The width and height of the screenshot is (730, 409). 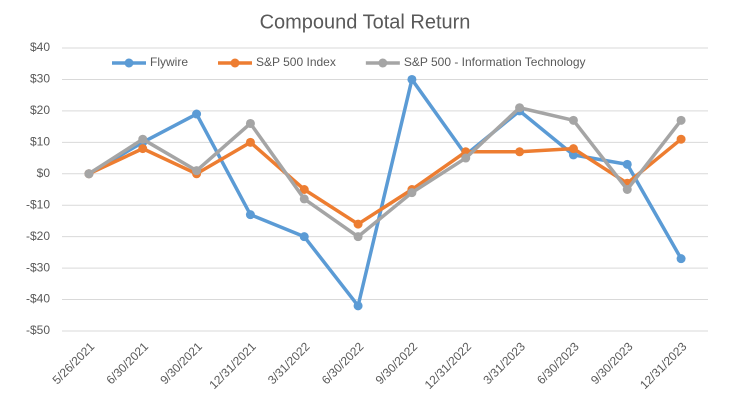 What do you see at coordinates (448, 365) in the screenshot?
I see `x-tick-label: 12/31/2022` at bounding box center [448, 365].